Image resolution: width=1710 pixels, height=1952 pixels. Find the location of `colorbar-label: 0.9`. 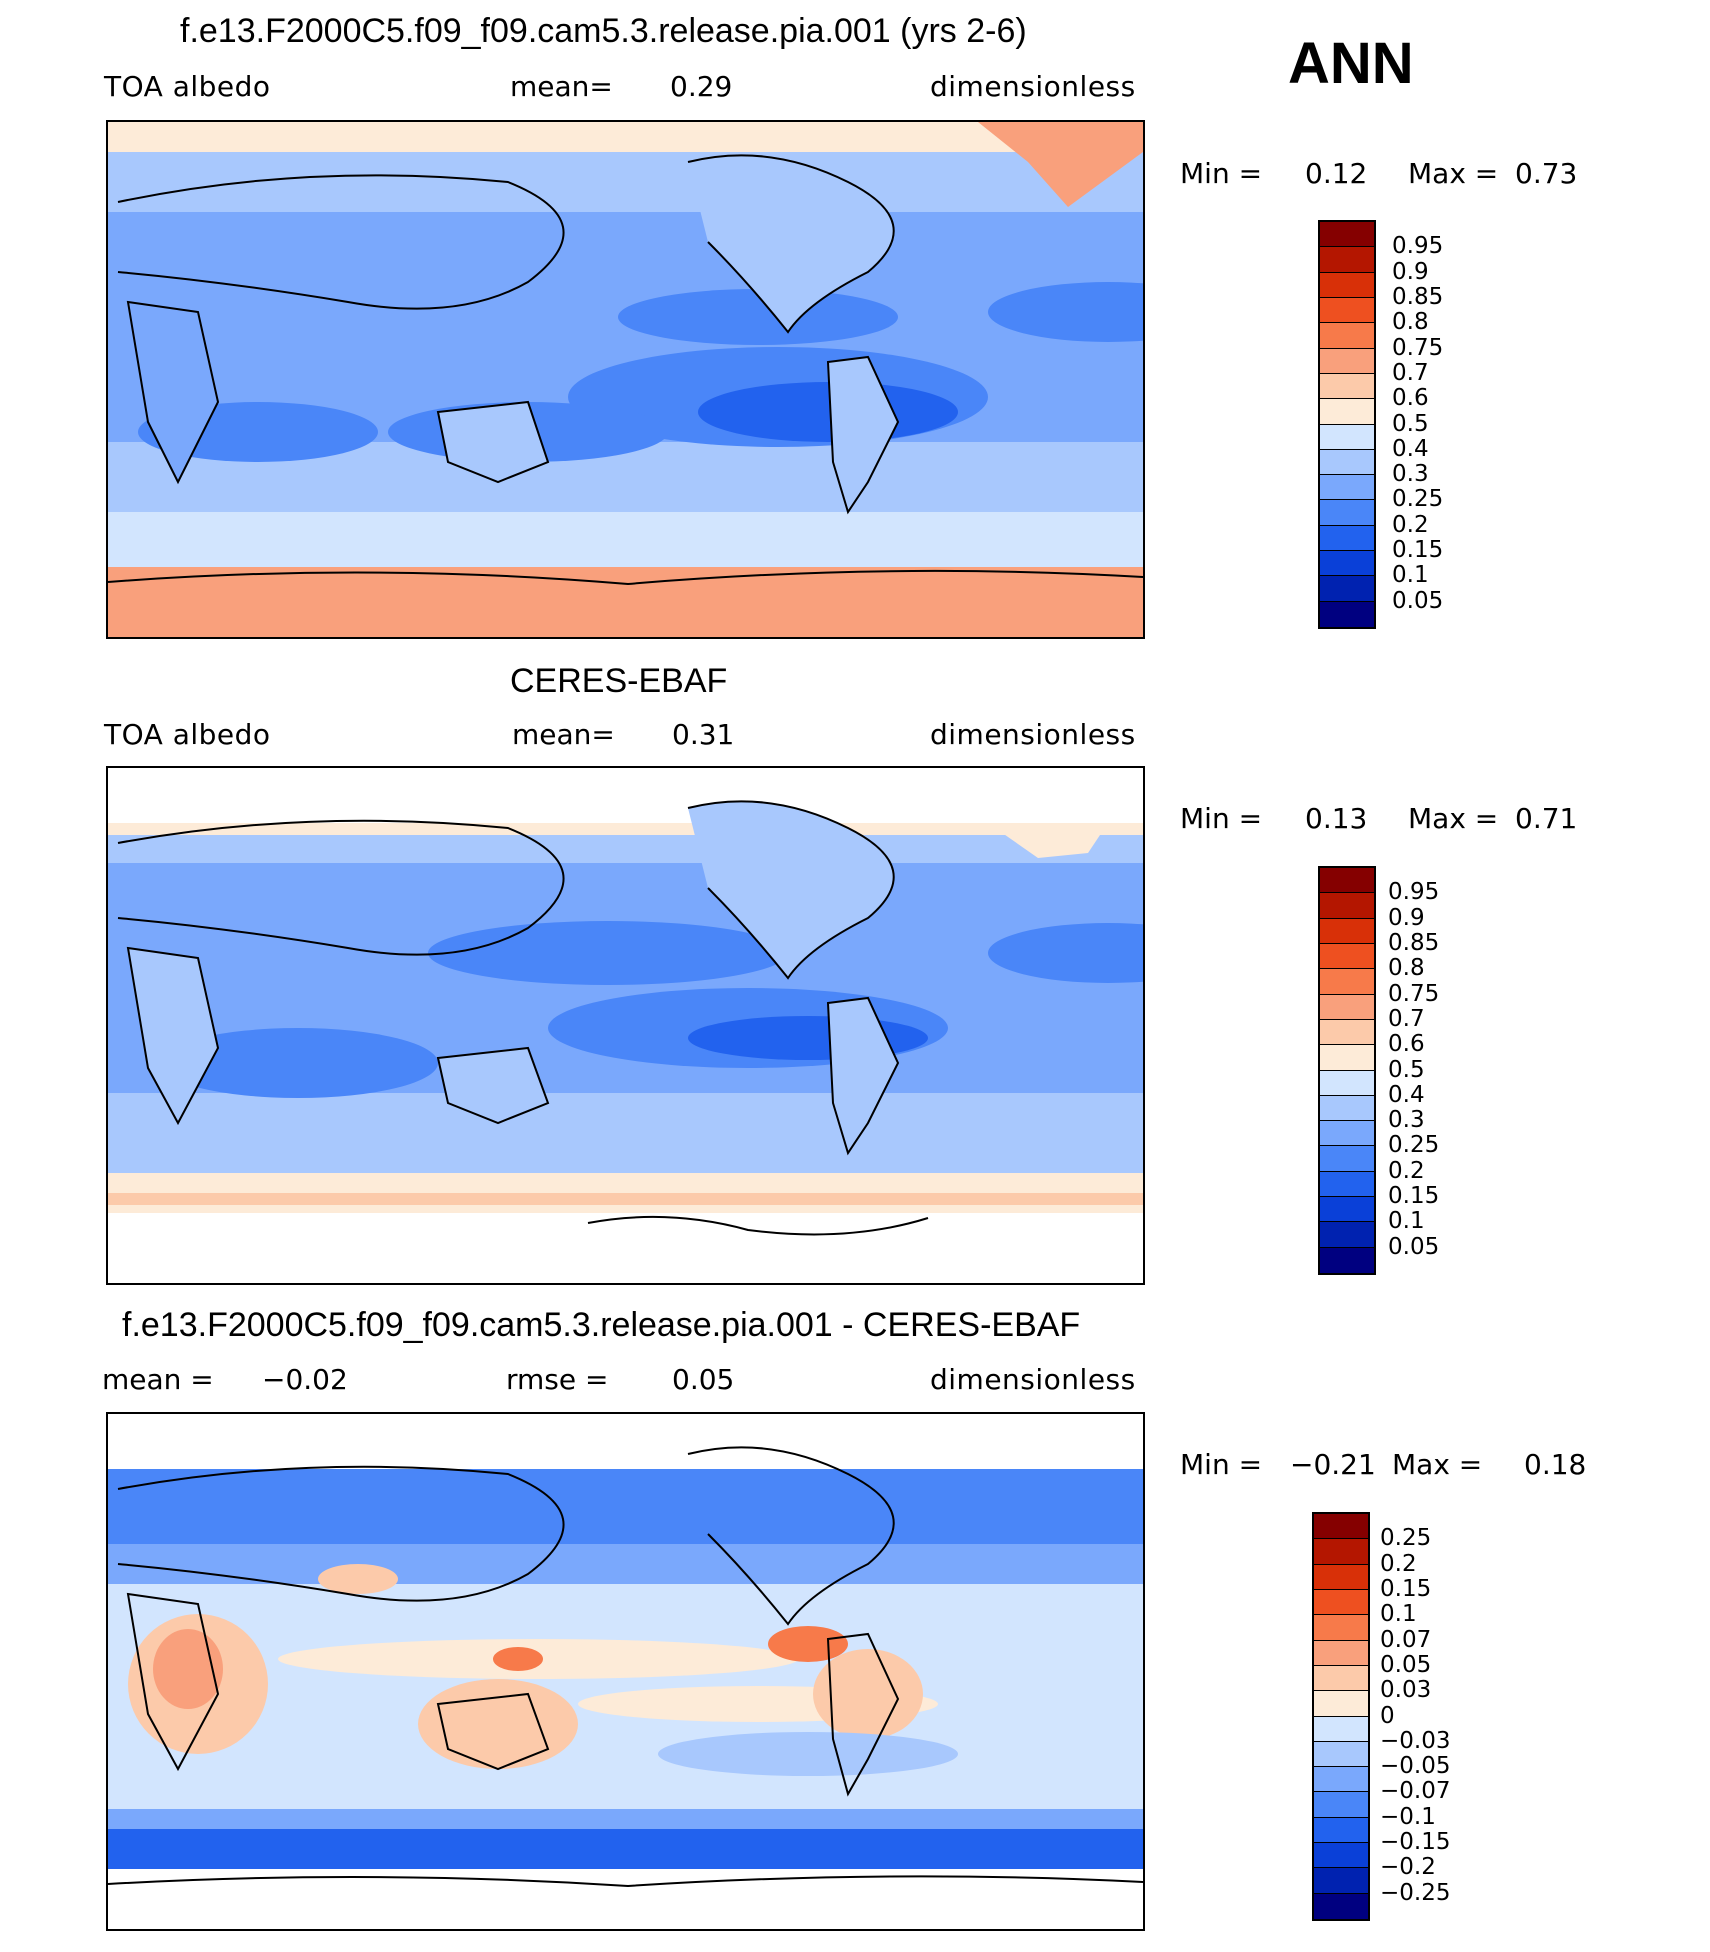

colorbar-label: 0.9 is located at coordinates (1406, 917).